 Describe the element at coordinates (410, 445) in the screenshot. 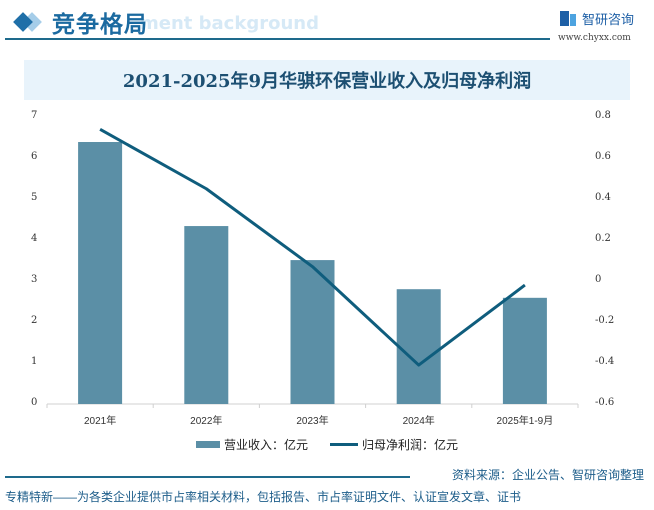

I see `legend-label-net-profit: 归母净利润：亿元` at that location.